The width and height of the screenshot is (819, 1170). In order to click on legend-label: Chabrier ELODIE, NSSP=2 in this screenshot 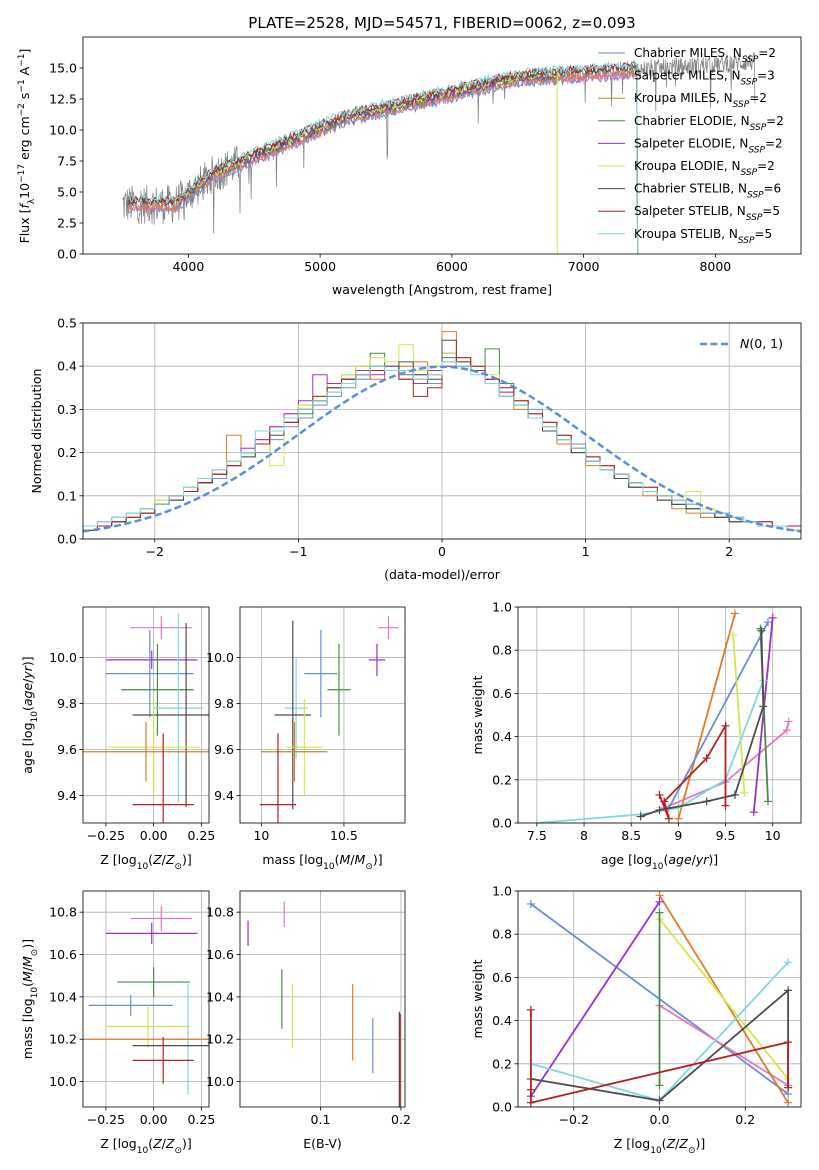, I will do `click(709, 123)`.